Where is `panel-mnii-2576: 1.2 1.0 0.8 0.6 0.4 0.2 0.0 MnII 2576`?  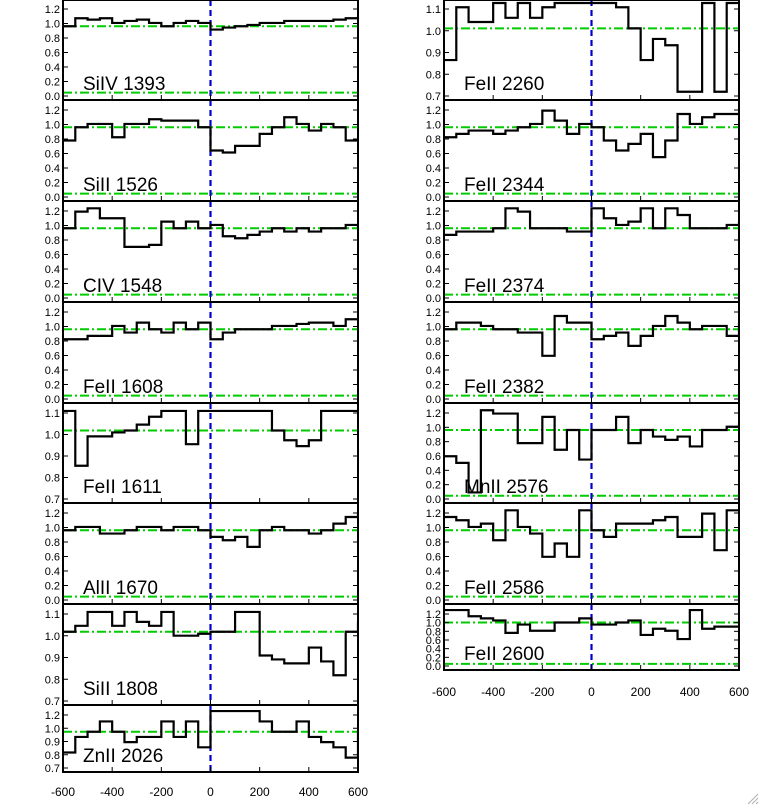 panel-mnii-2576: 1.2 1.0 0.8 0.6 0.4 0.2 0.0 MnII 2576 is located at coordinates (583, 454).